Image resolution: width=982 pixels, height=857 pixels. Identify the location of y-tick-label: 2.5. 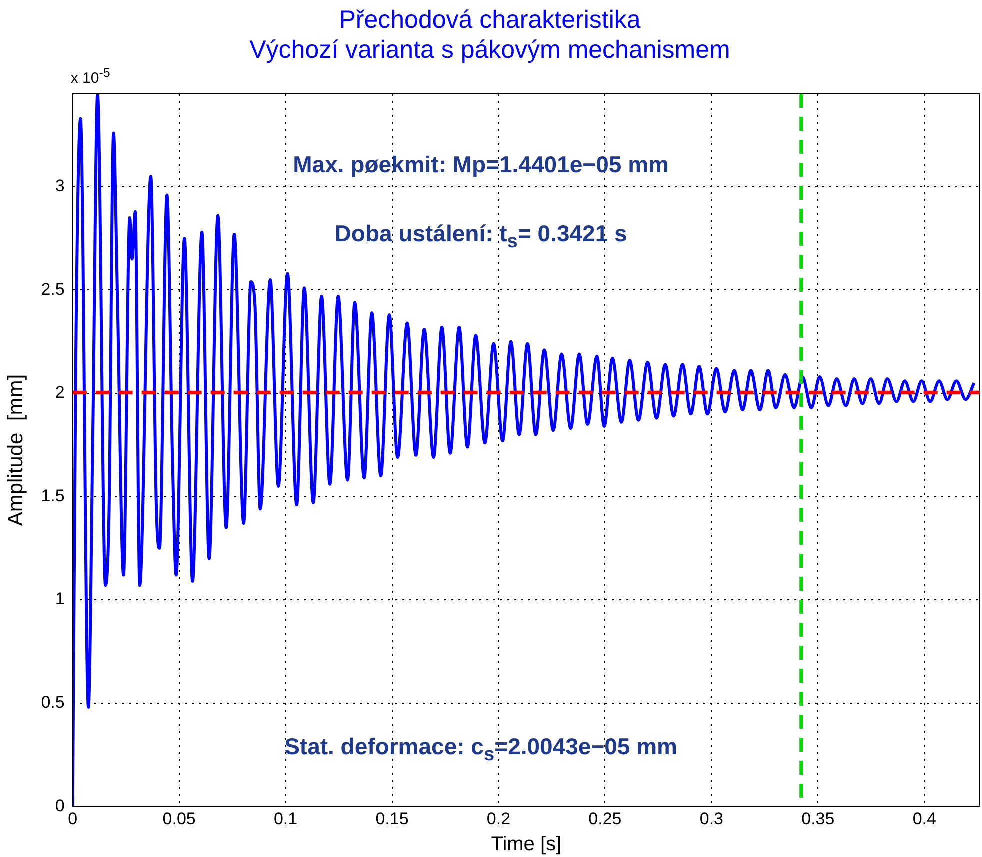
(53, 289).